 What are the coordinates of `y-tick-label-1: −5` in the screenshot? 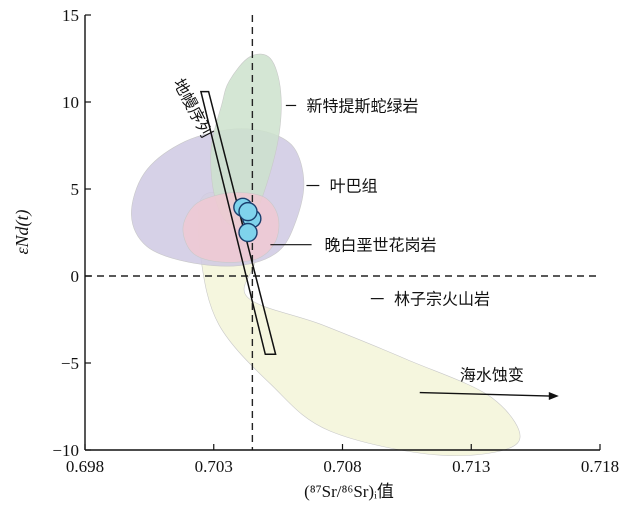 It's located at (70, 363).